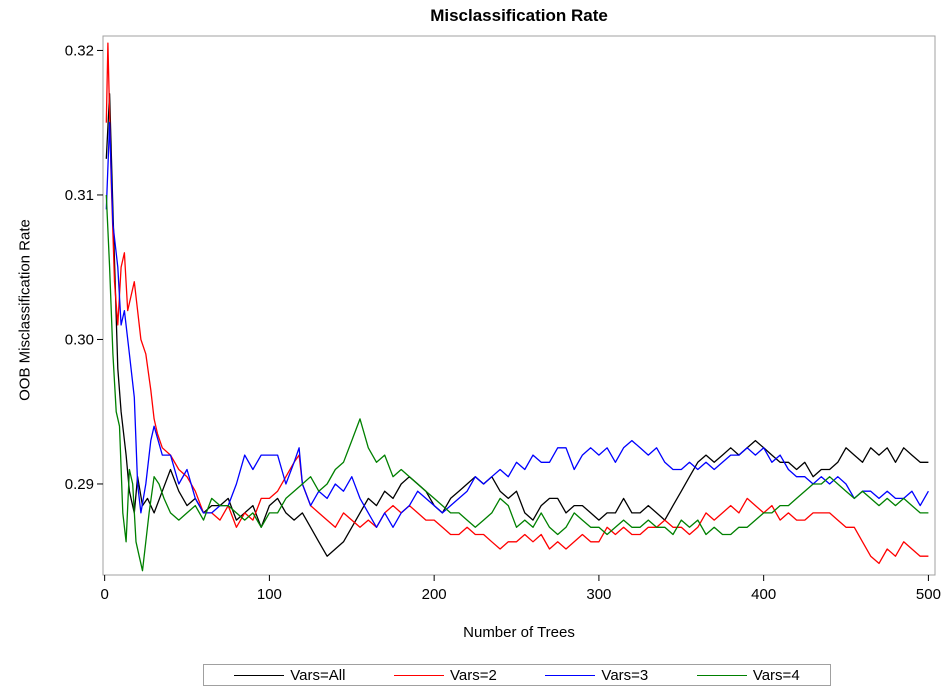 The width and height of the screenshot is (942, 691). What do you see at coordinates (776, 675) in the screenshot?
I see `legend-label: Vars=4` at bounding box center [776, 675].